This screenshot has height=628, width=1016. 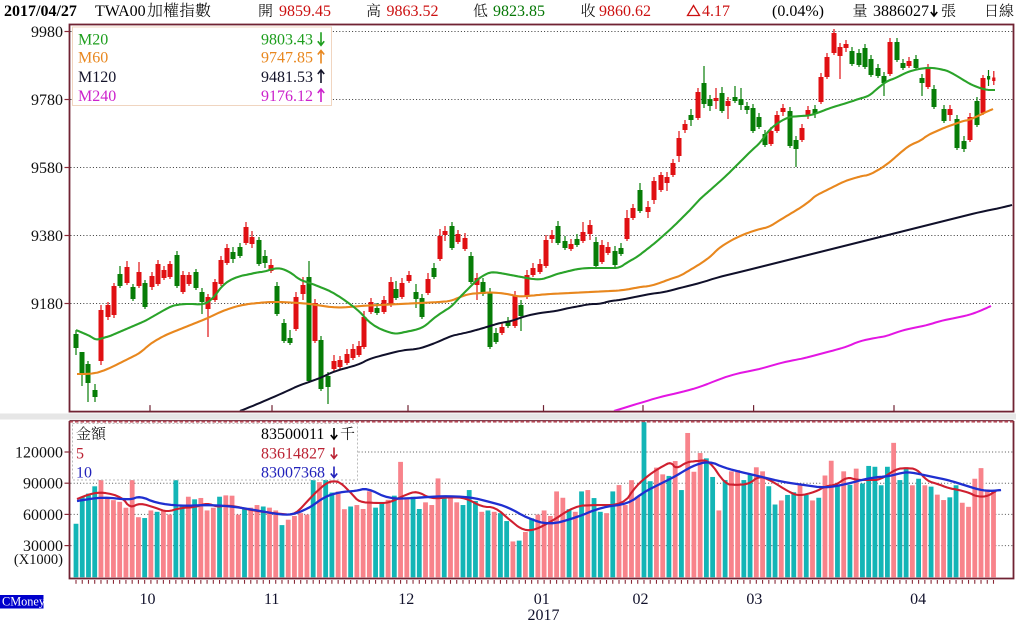 I want to click on svg-text: 9863.52, so click(x=413, y=11).